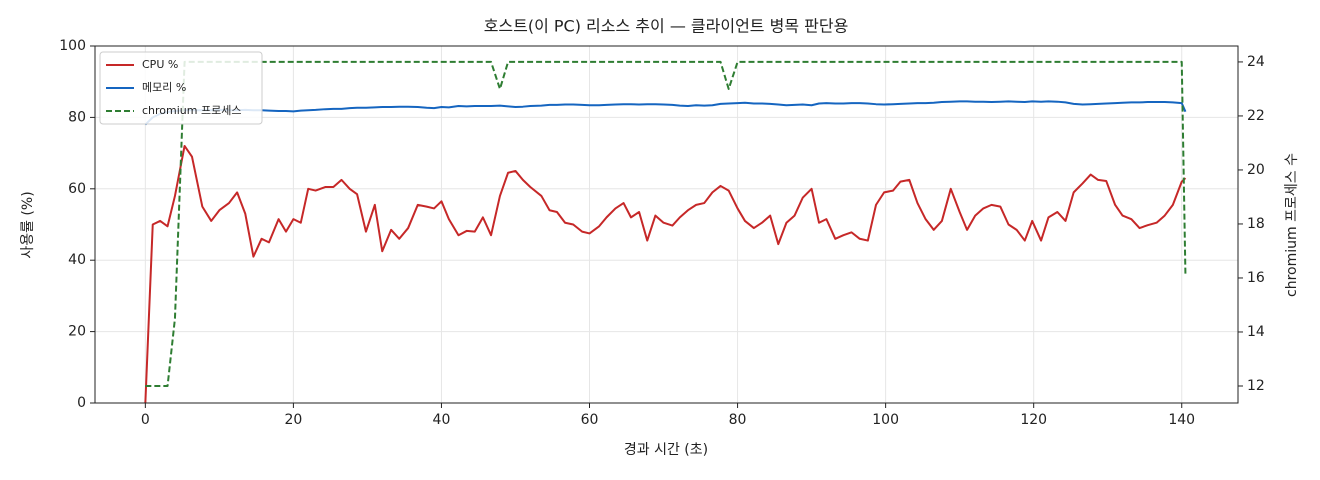 This screenshot has width=1320, height=480. I want to click on legend-label: chromium 프로세스, so click(191, 110).